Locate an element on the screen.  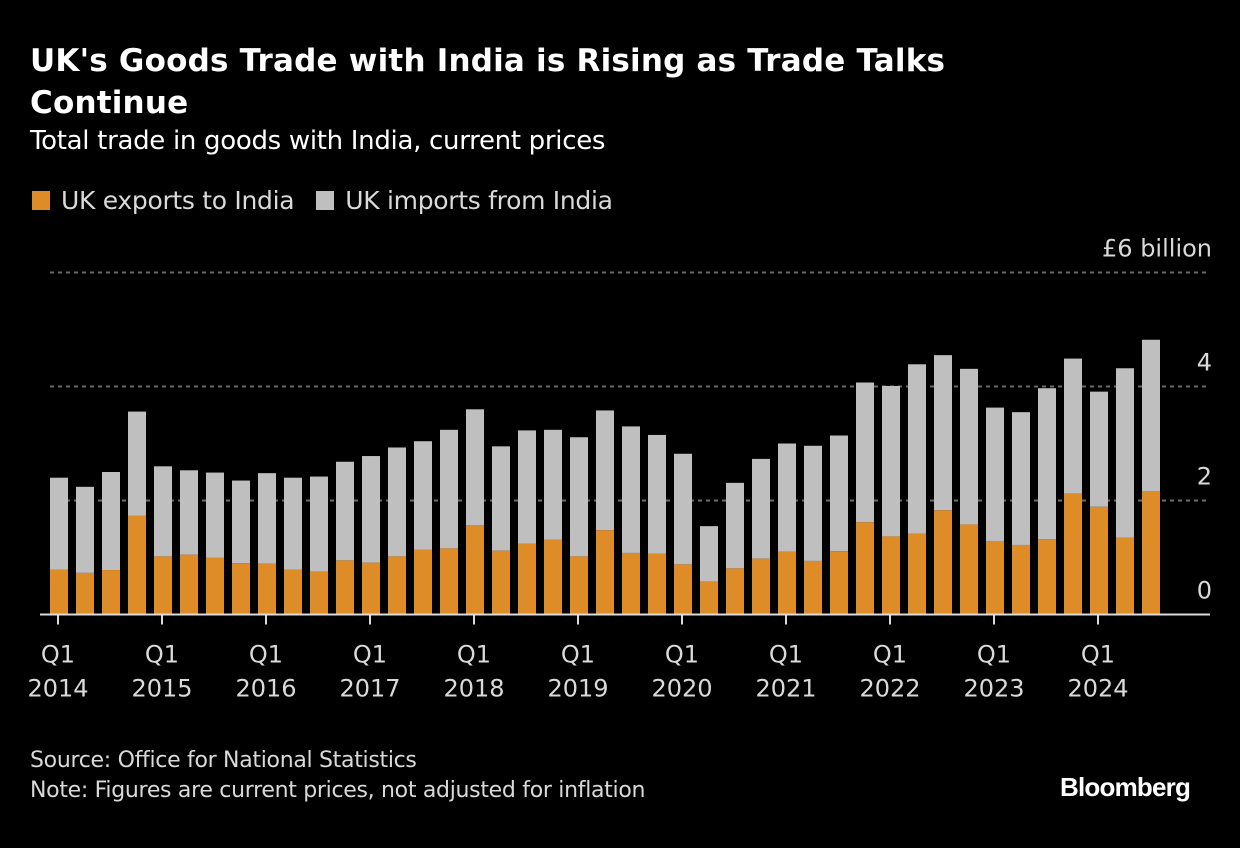
y-axis-labels: 0 2 4 £6 billion is located at coordinates (1157, 420).